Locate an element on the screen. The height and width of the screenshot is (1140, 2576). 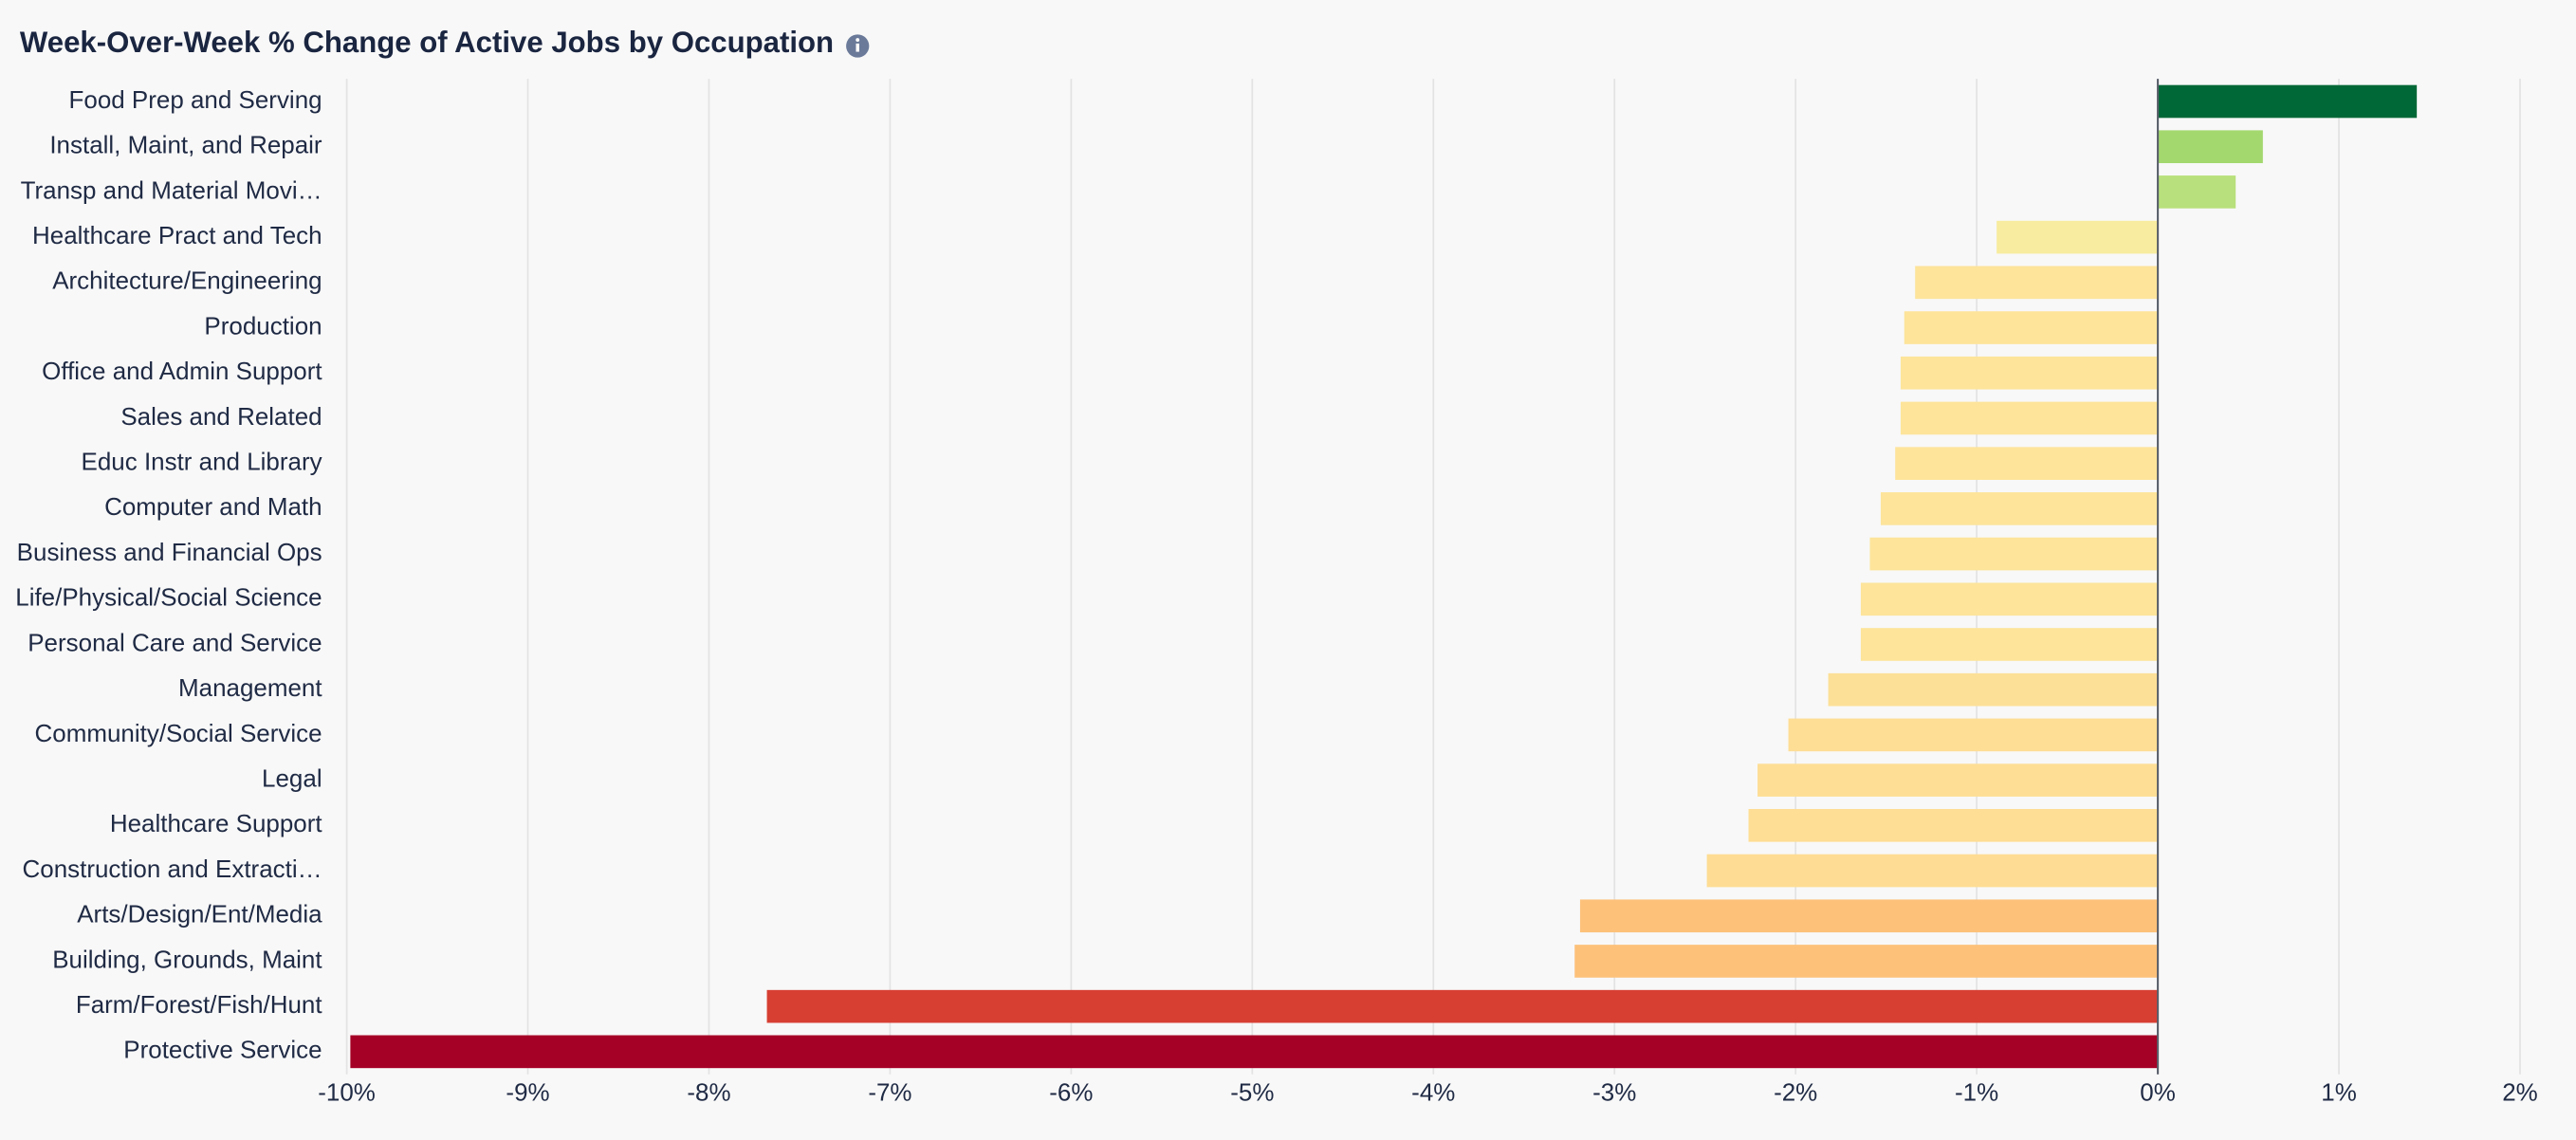
y-tick-label: Management is located at coordinates (250, 687).